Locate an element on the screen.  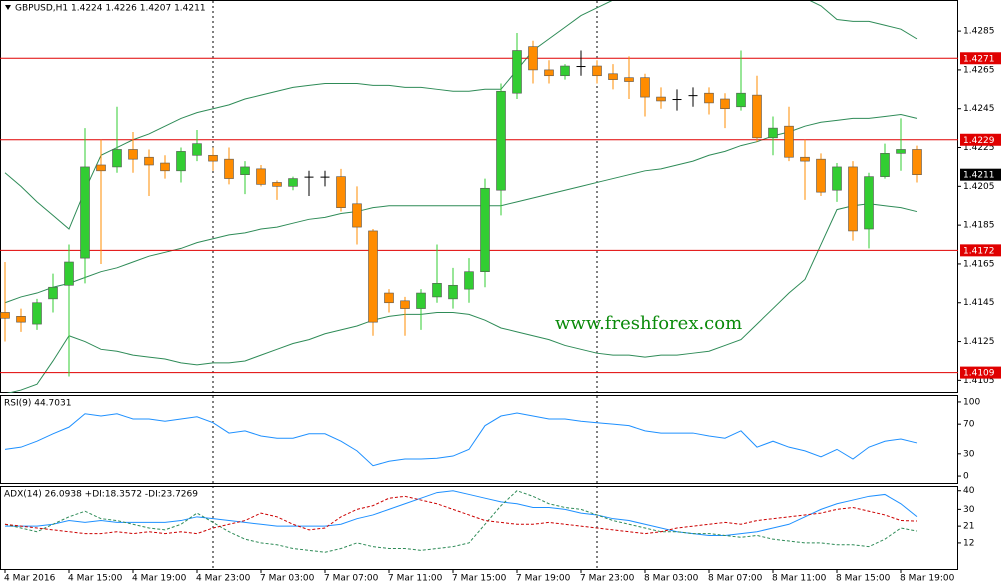
level-label: 1.4271 is located at coordinates (979, 59).